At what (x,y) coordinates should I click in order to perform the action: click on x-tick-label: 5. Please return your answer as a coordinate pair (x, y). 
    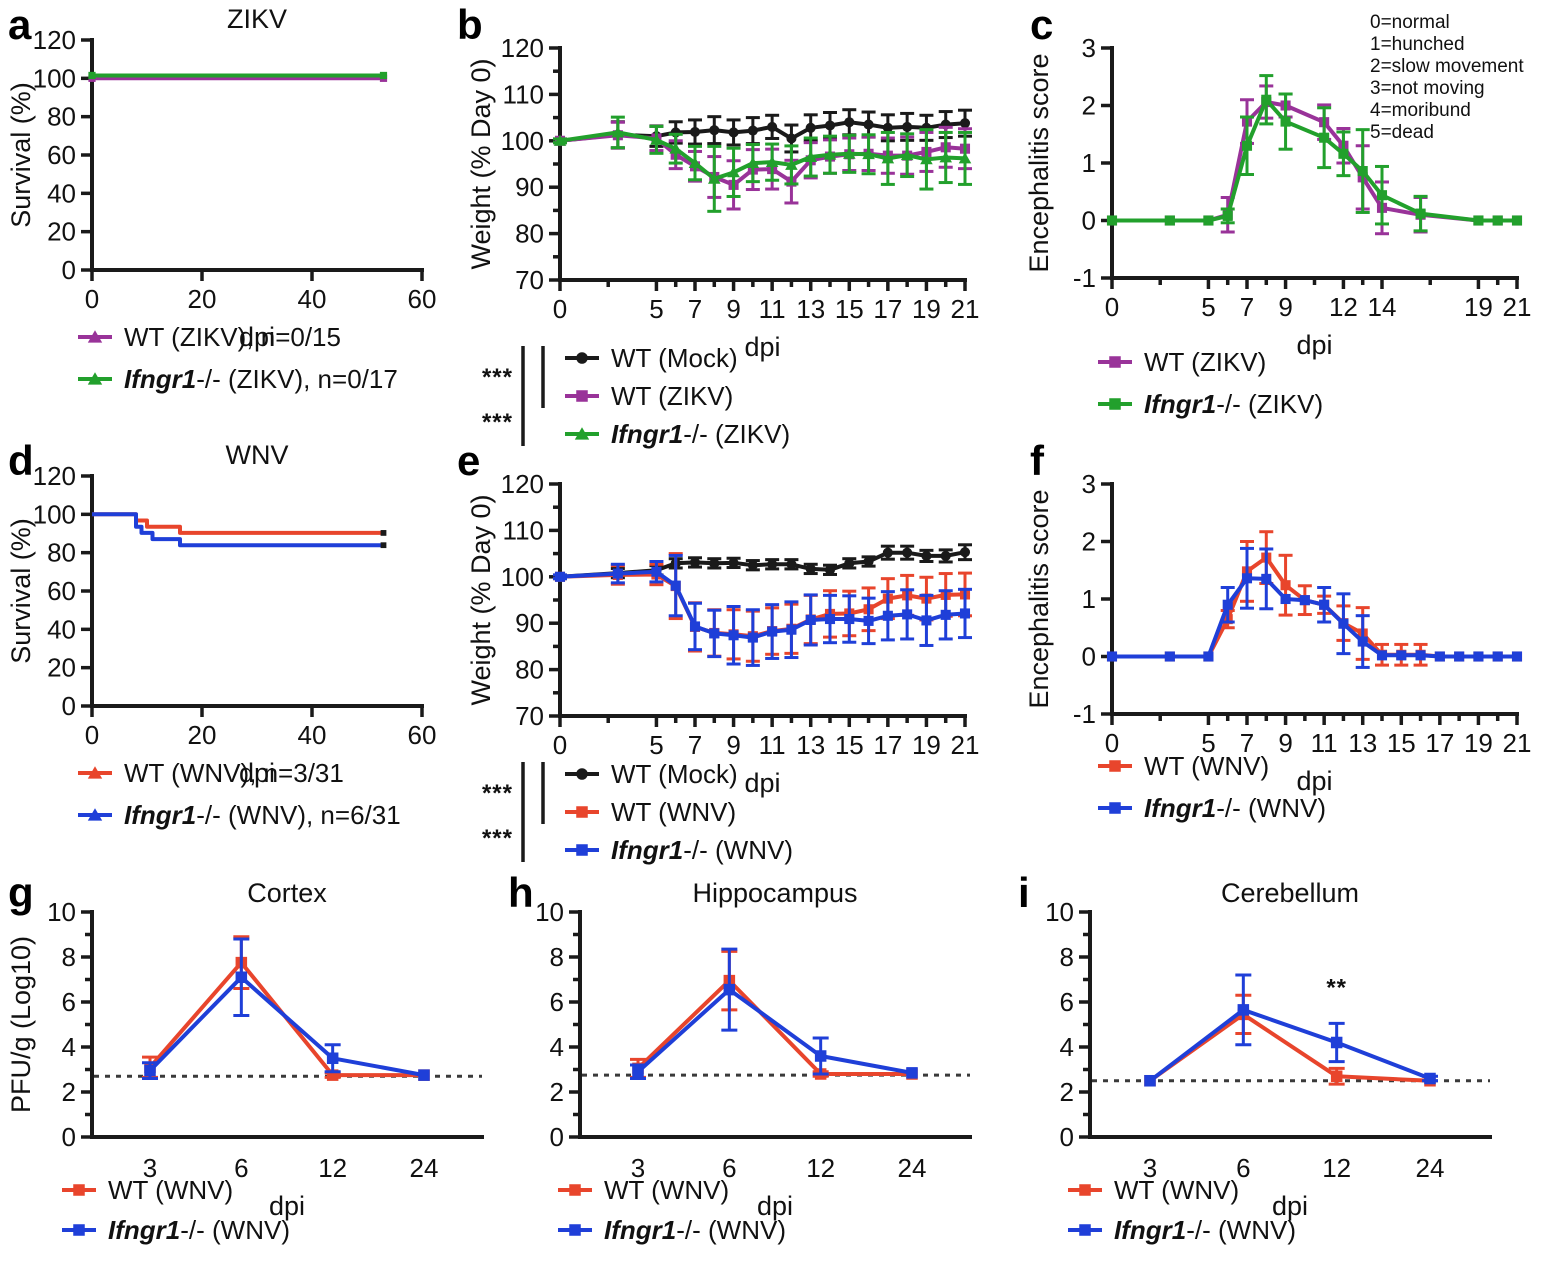
    Looking at the image, I should click on (1208, 307).